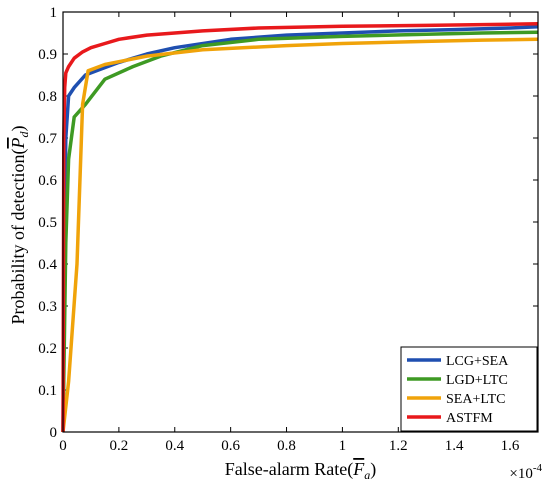  Describe the element at coordinates (230, 446) in the screenshot. I see `x-tick-label: 0.6` at that location.